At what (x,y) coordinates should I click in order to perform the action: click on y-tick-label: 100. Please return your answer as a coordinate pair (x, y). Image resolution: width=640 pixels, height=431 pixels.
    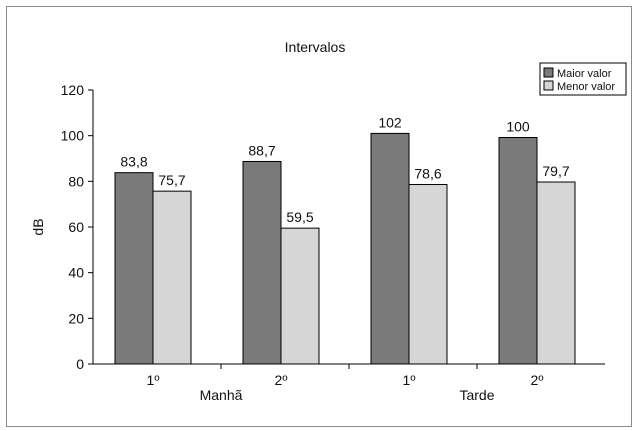
    Looking at the image, I should click on (73, 136).